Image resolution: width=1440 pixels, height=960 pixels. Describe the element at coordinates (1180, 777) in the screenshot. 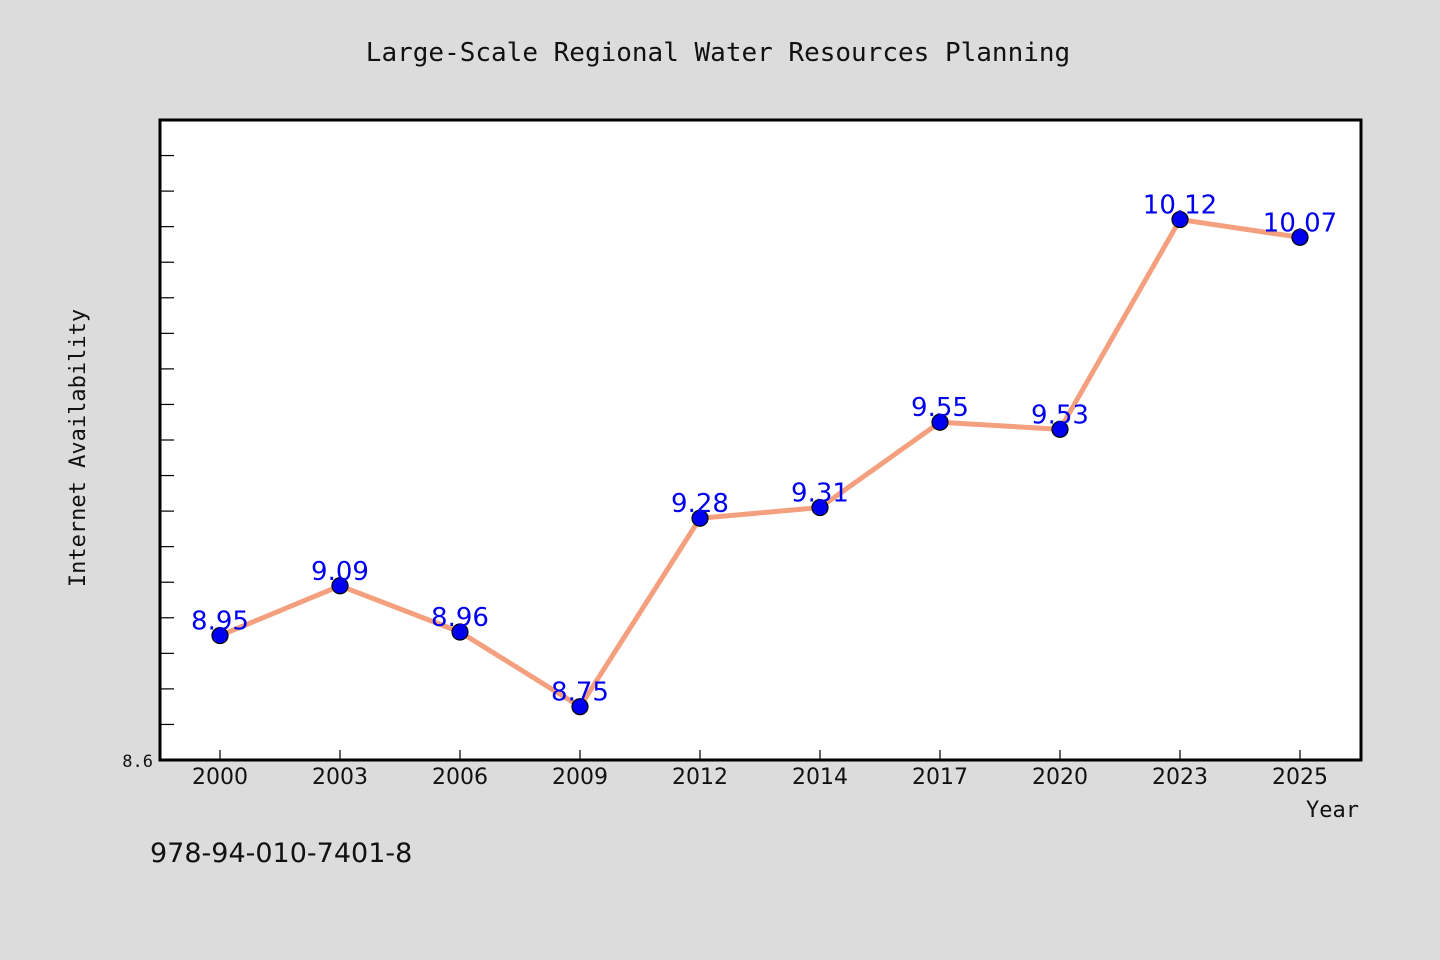

I see `x-tick-label: 2023` at that location.